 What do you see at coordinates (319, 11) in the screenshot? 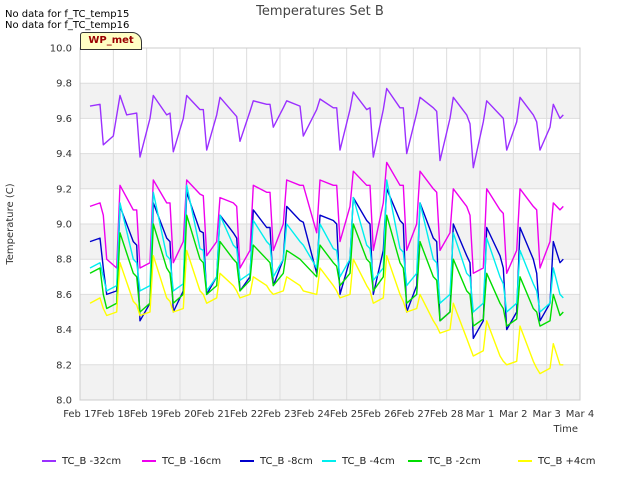
I see `chart-title: Temperatures Set B` at bounding box center [319, 11].